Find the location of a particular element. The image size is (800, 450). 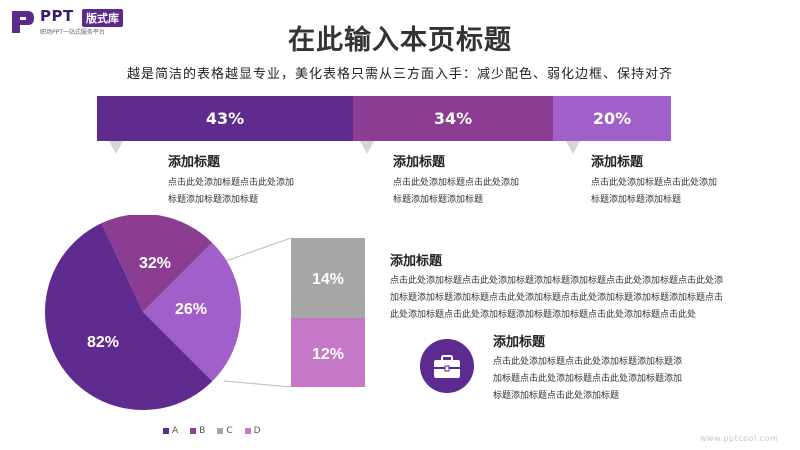

legend-label: B is located at coordinates (202, 431).